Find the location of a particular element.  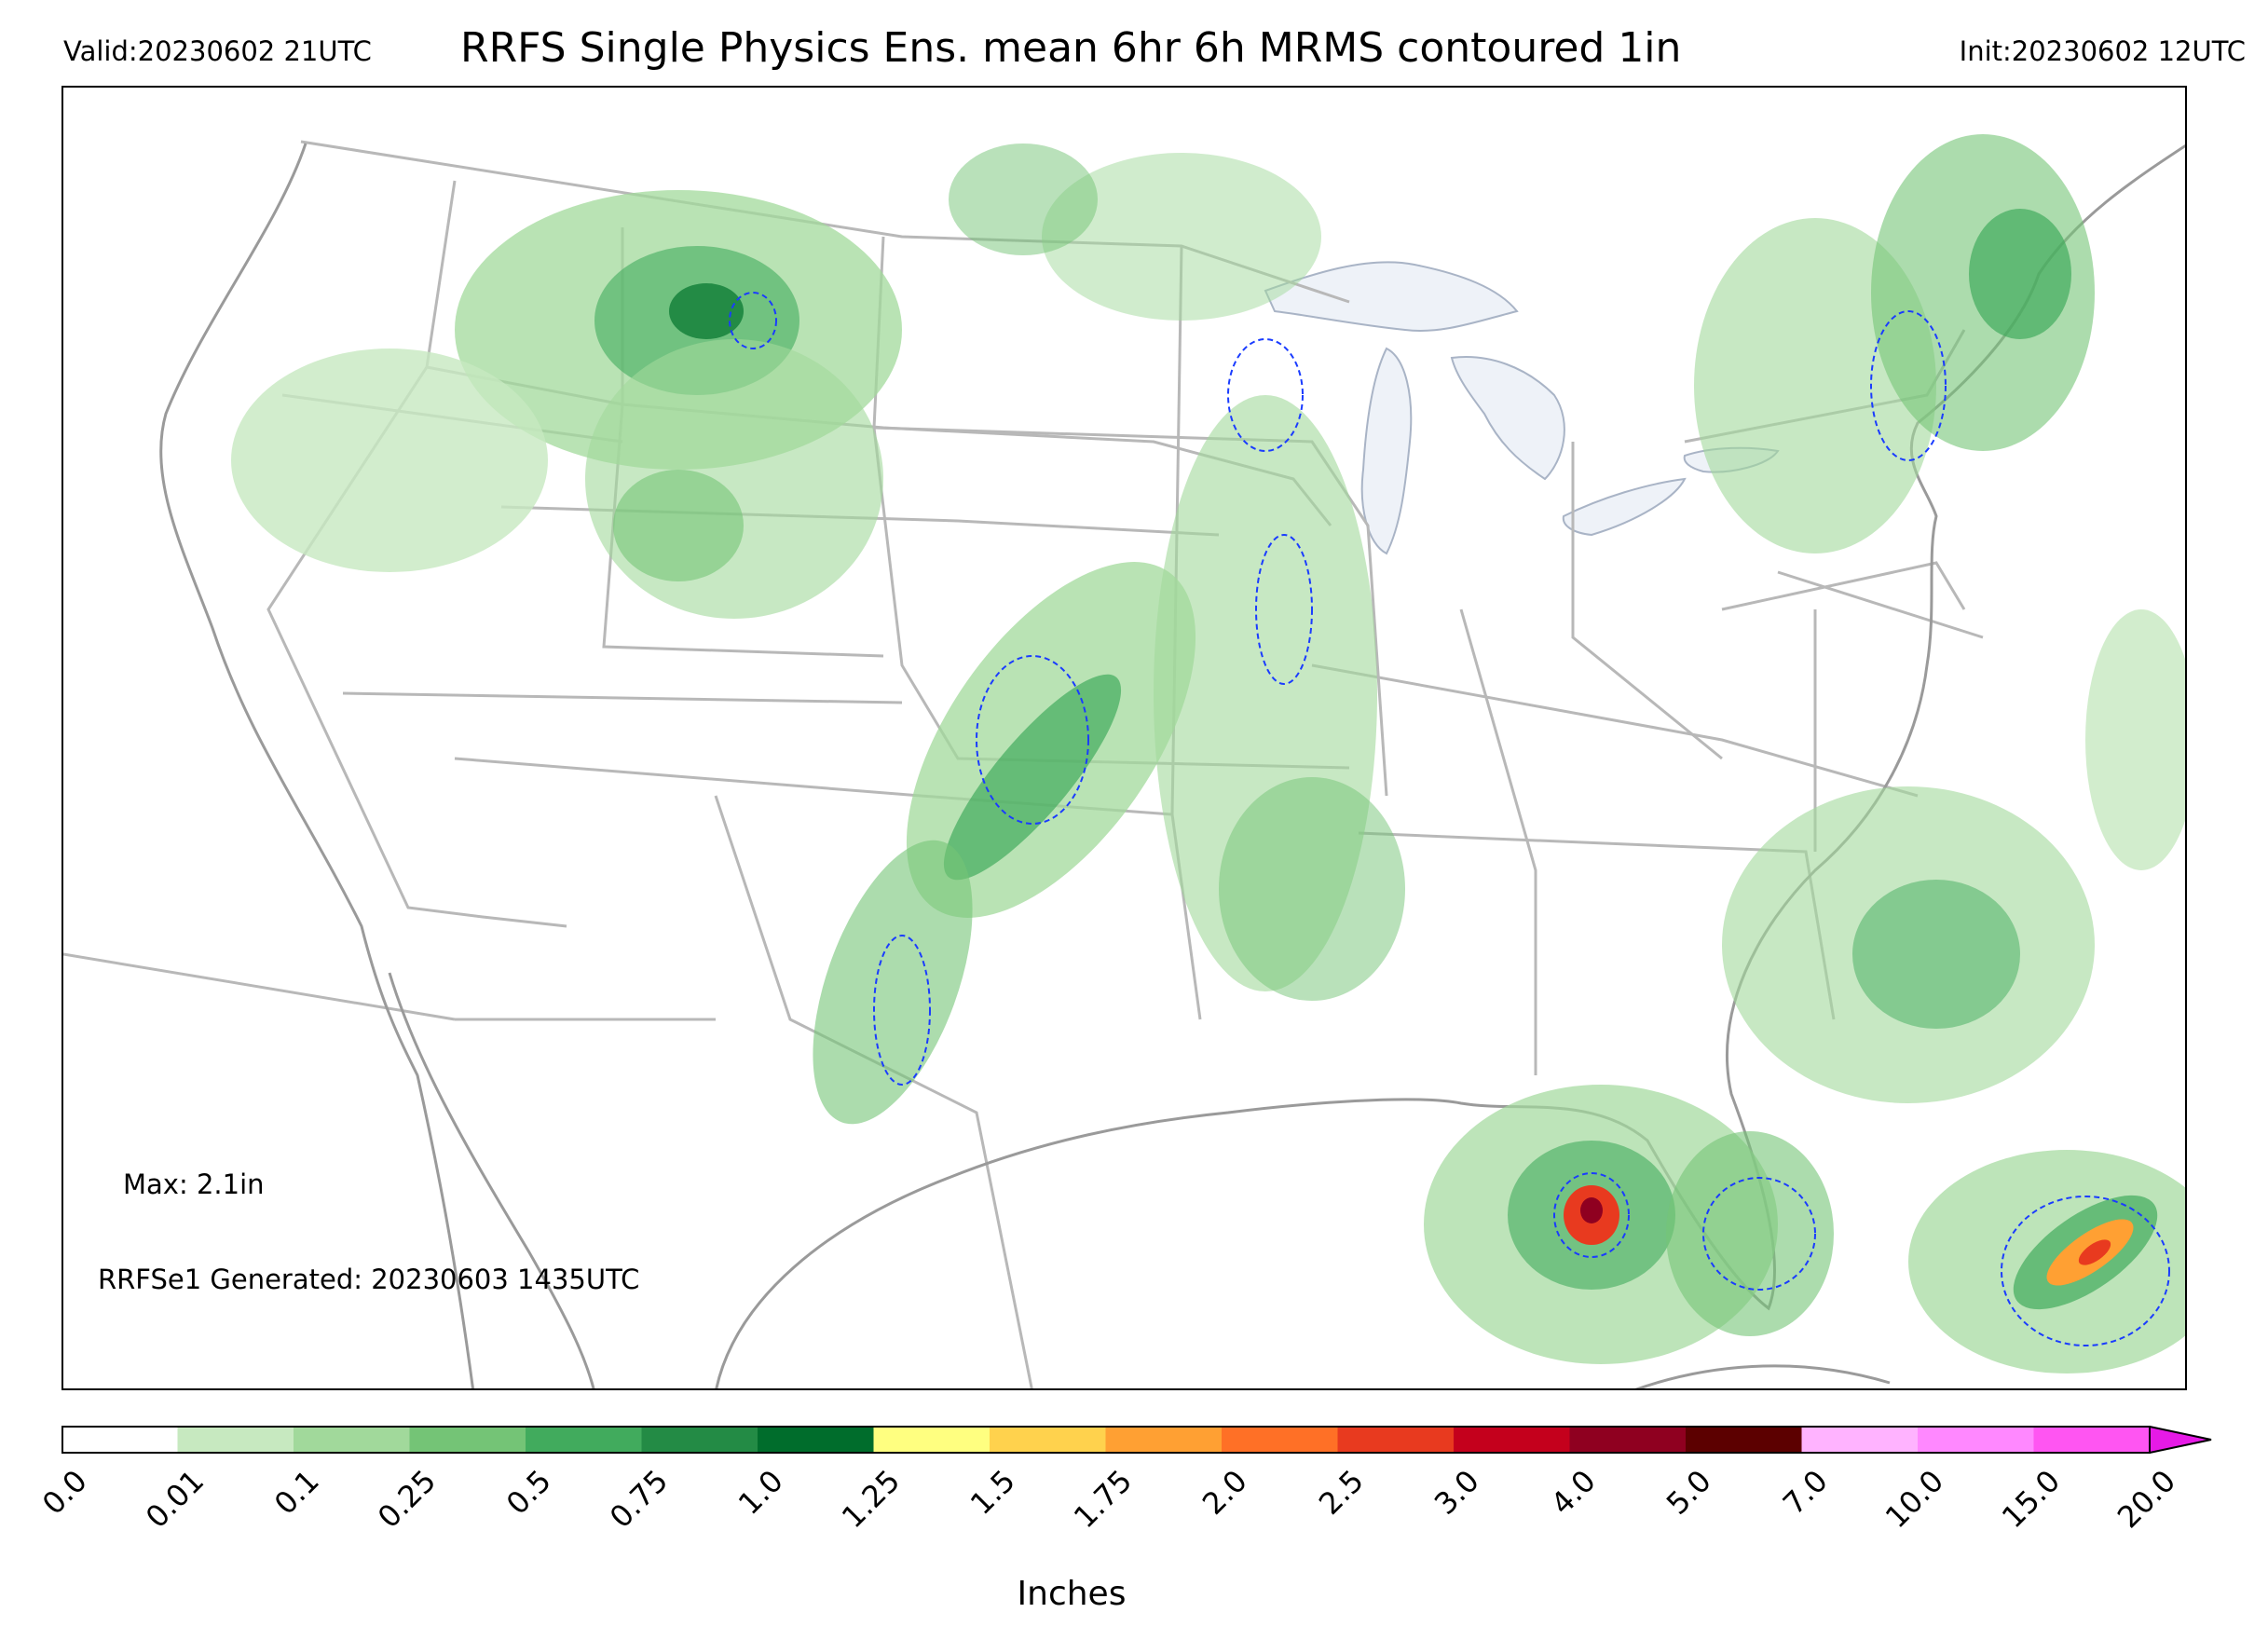

max-value-label: Max: 2.1in is located at coordinates (194, 1184).